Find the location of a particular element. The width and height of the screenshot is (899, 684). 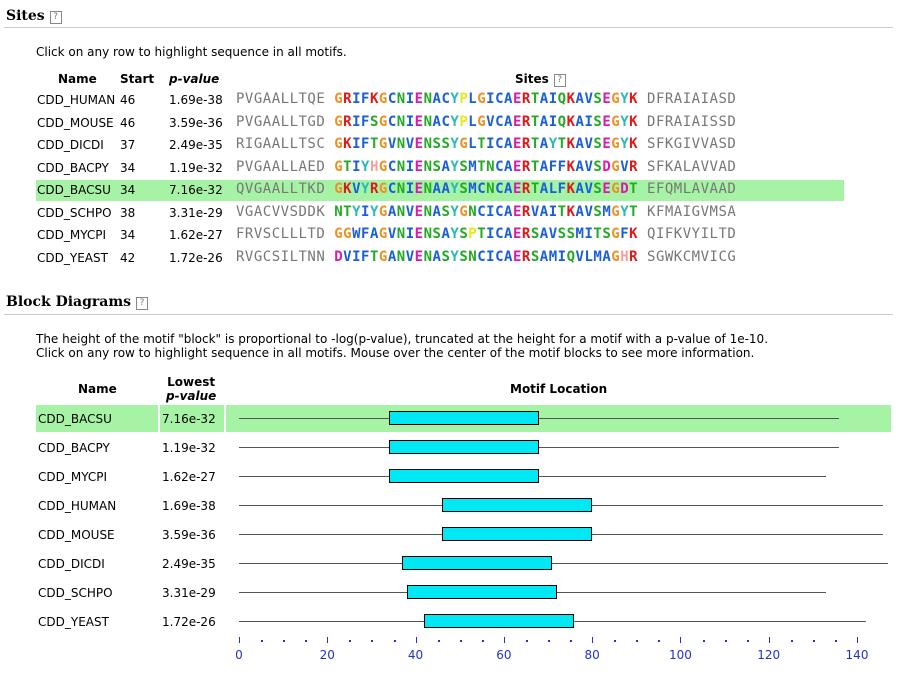

block-row: CDD_MYCPI 1.62e-27 is located at coordinates (463, 476).